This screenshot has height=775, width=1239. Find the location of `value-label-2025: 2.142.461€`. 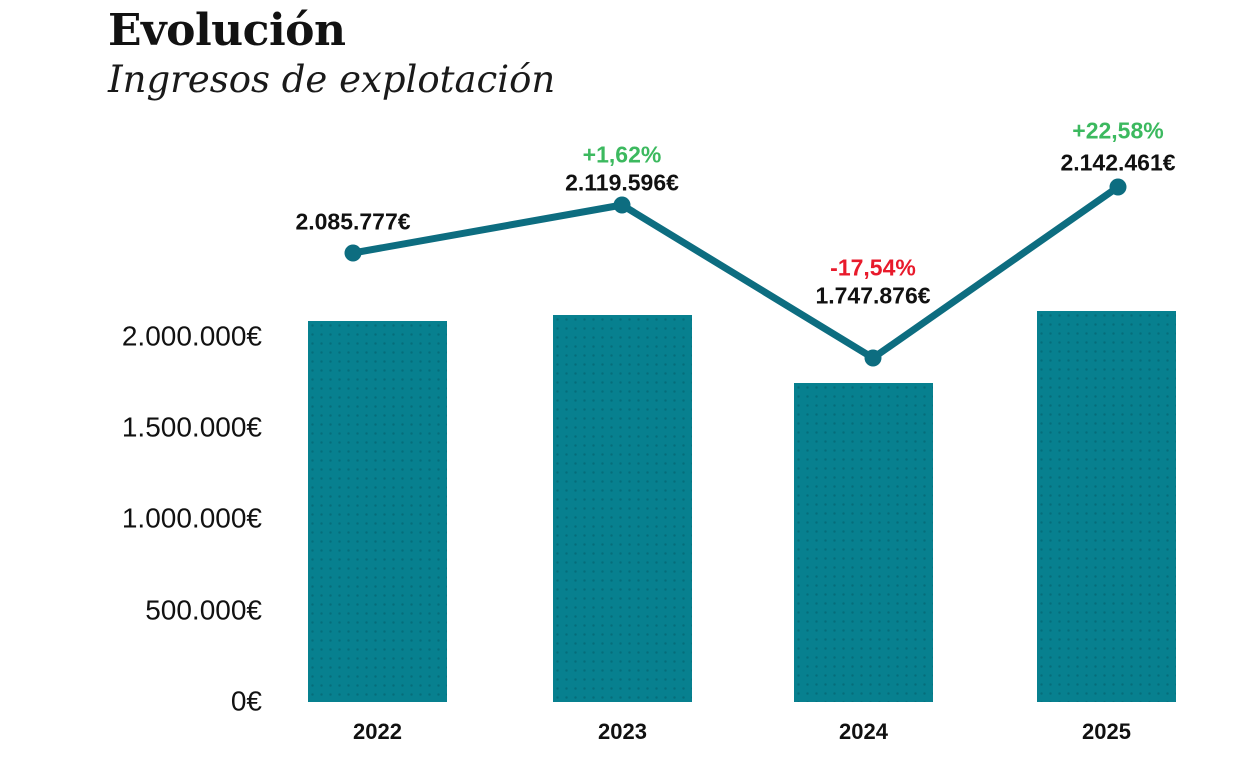

value-label-2025: 2.142.461€ is located at coordinates (1118, 162).